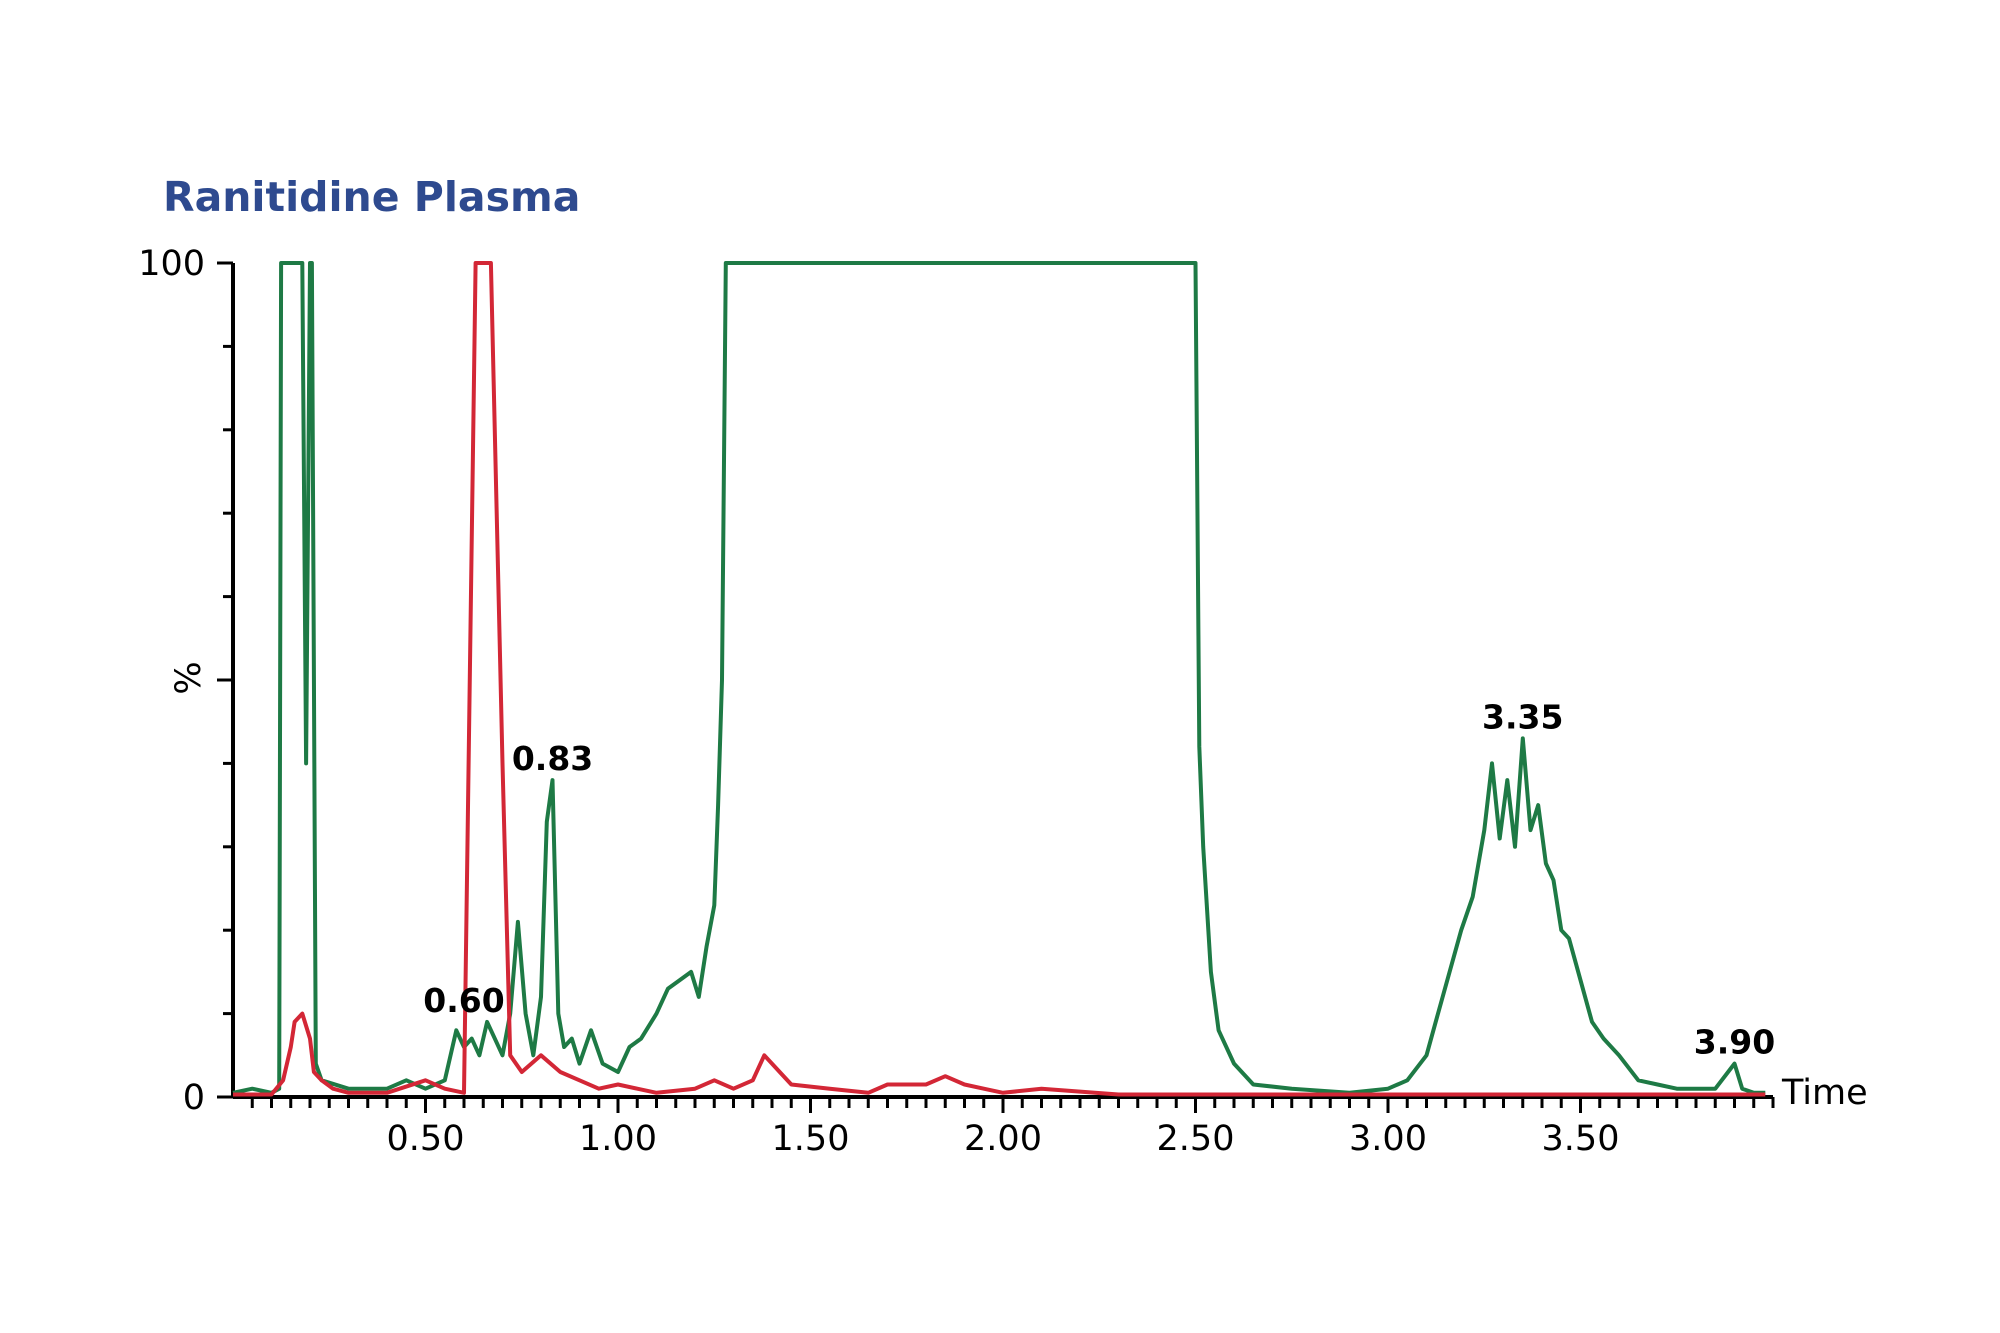  Describe the element at coordinates (1388, 1139) in the screenshot. I see `x-tick-label: 3.00` at that location.